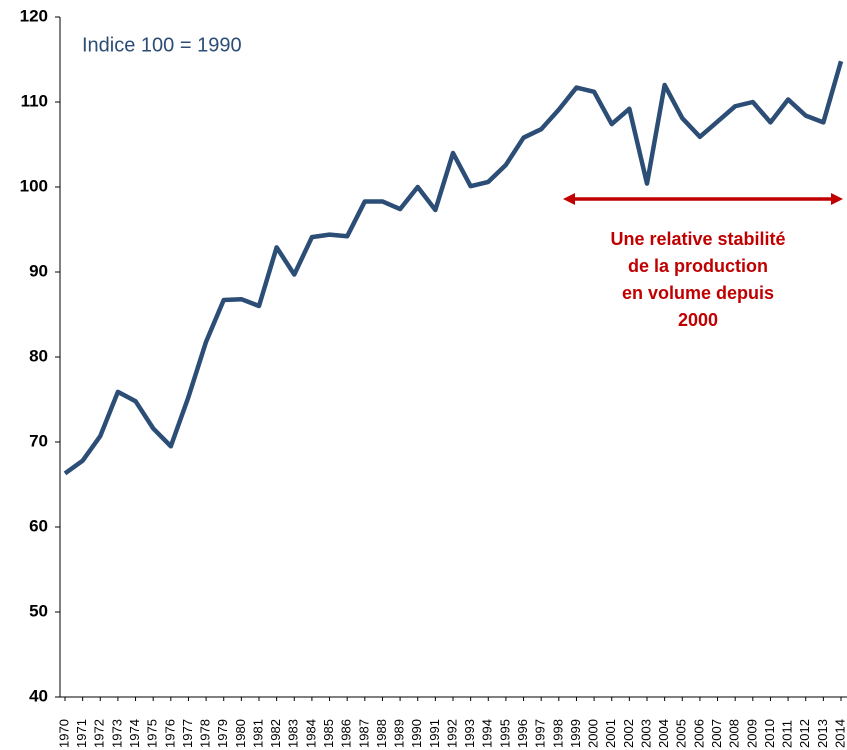 The image size is (847, 750). Describe the element at coordinates (399, 733) in the screenshot. I see `x-tick-label: 1989` at that location.